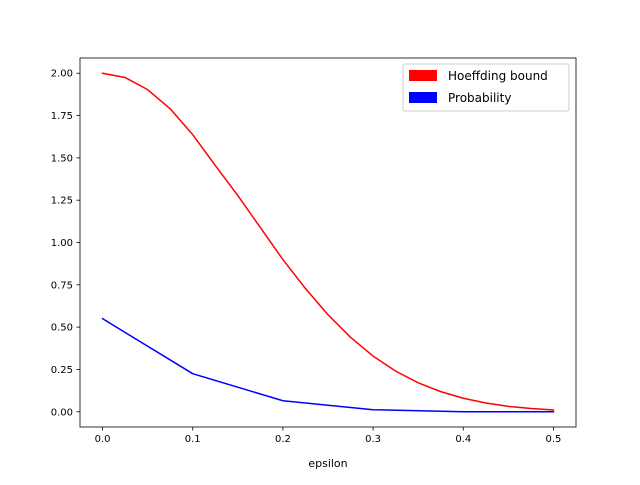 The height and width of the screenshot is (485, 640). Describe the element at coordinates (62, 74) in the screenshot. I see `y-tick-label: 2.00` at that location.